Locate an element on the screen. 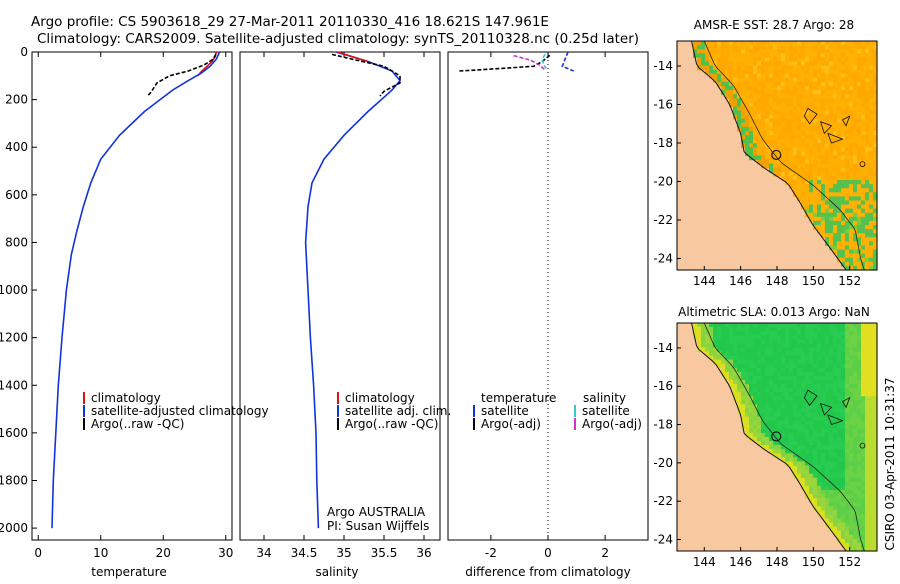  x-tick-label: 34.5 is located at coordinates (304, 553).